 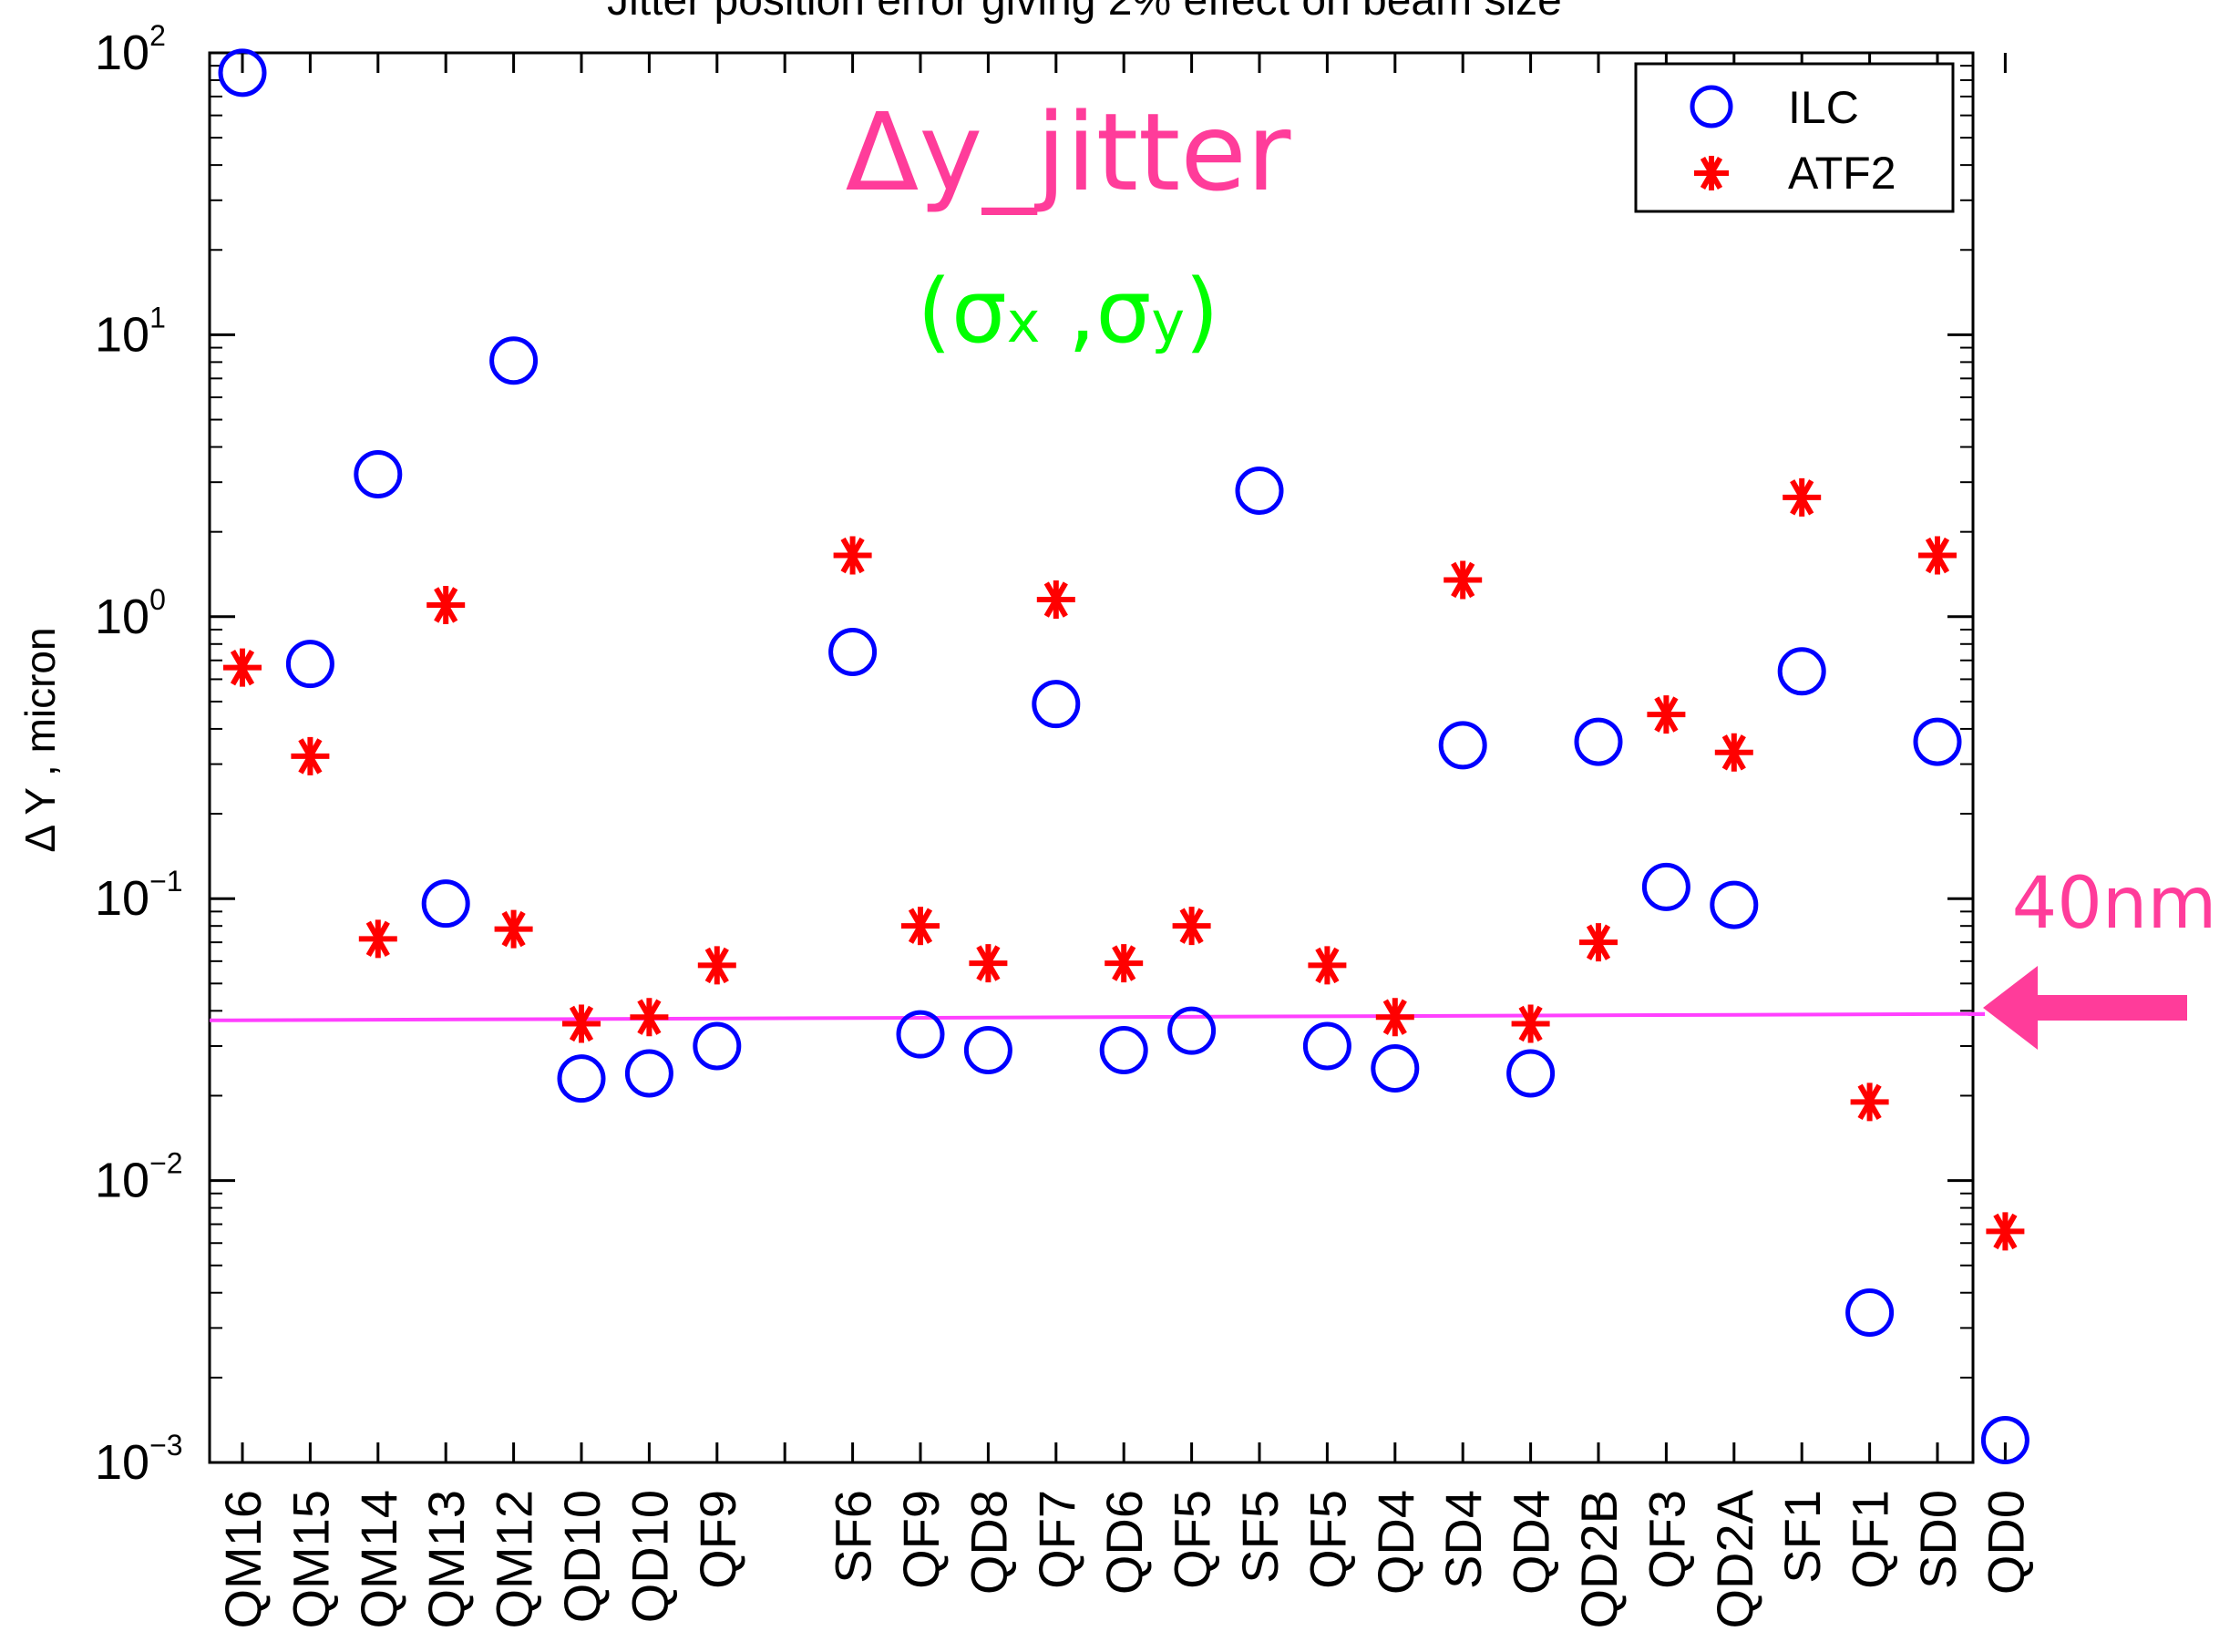 What do you see at coordinates (1531, 1542) in the screenshot?
I see `x-category-label: QD4` at bounding box center [1531, 1542].